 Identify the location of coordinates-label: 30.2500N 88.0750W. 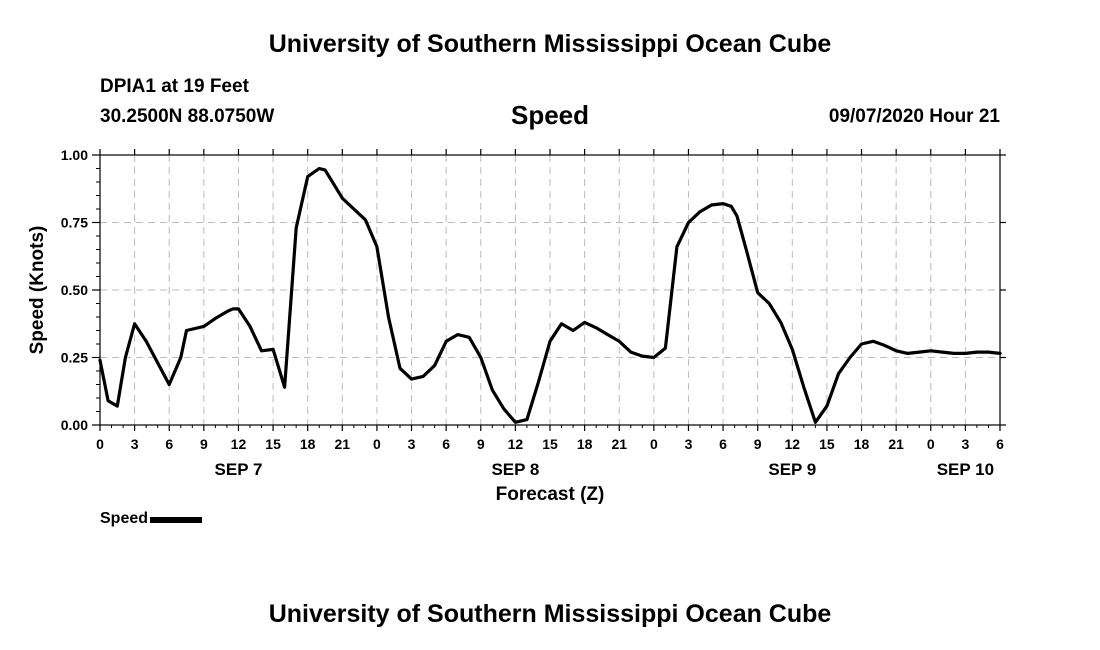
(187, 116).